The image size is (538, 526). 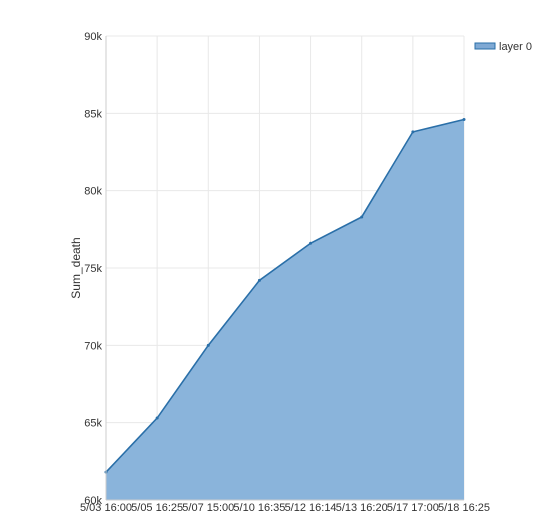 I want to click on x-tick-label: 5/18 16:25, so click(x=464, y=508).